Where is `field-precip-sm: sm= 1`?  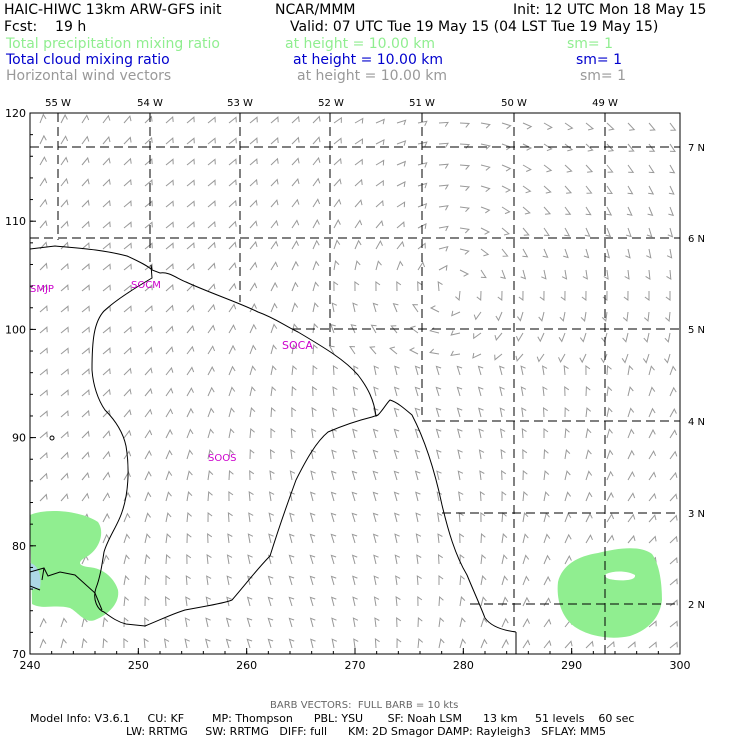
field-precip-sm: sm= 1 is located at coordinates (590, 44).